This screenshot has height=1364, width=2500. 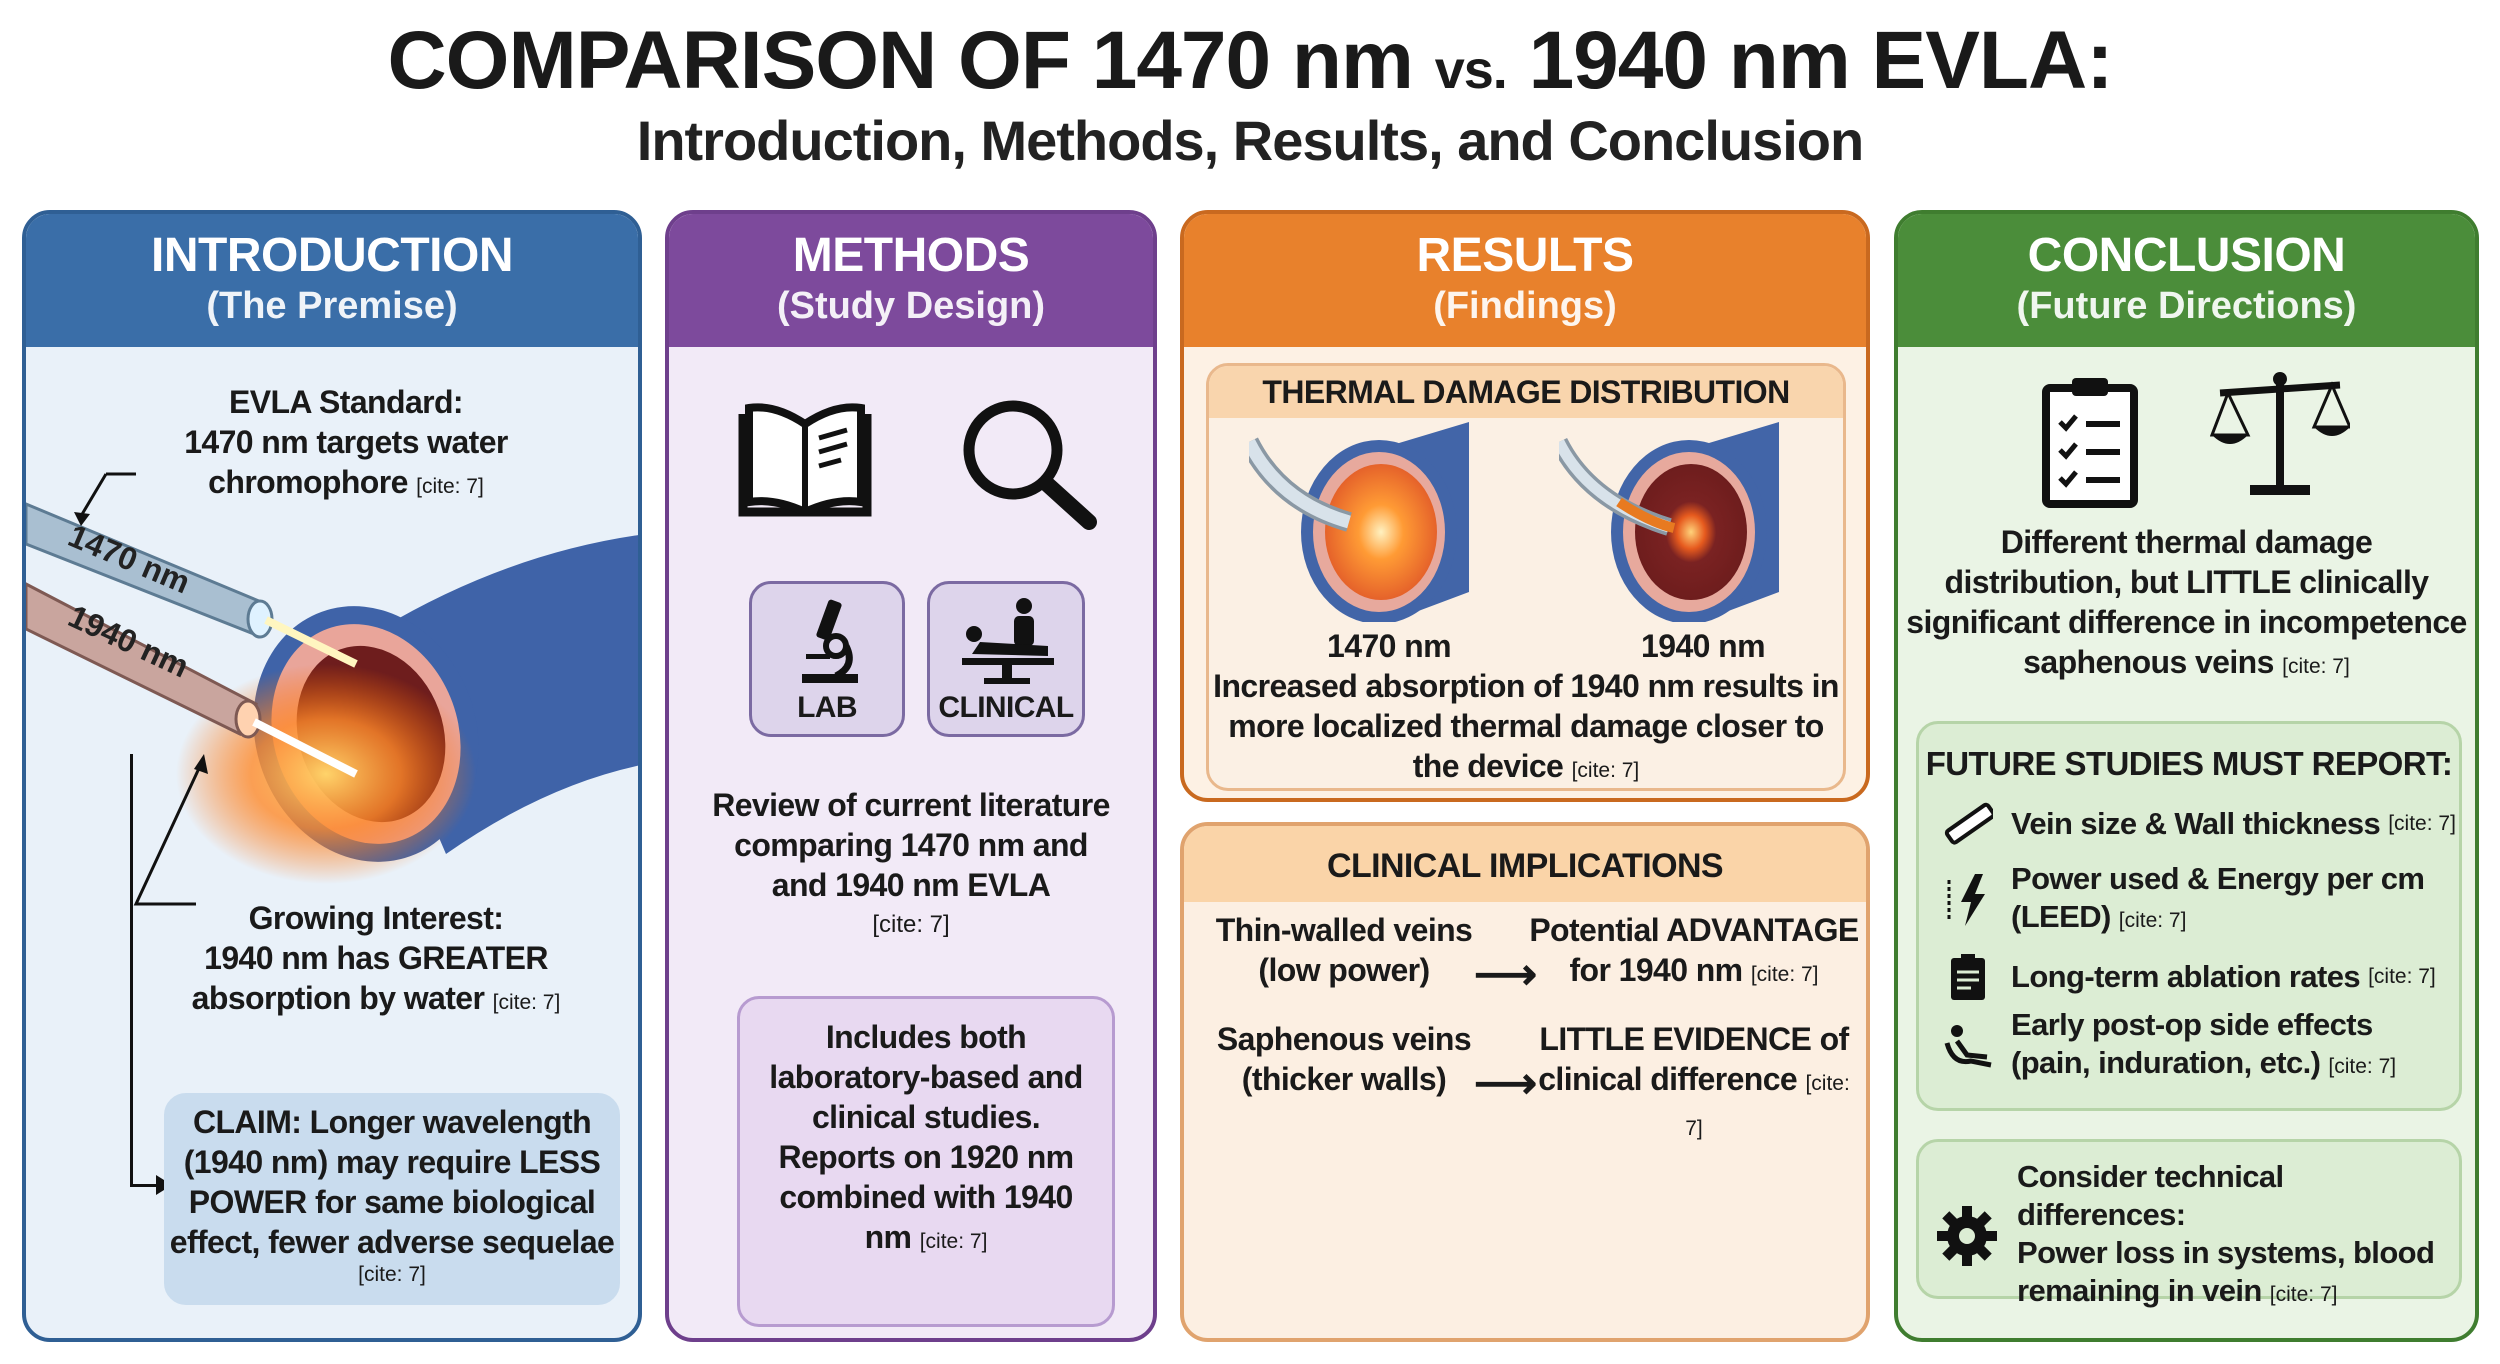 I want to click on lightning-icon, so click(x=1966, y=900).